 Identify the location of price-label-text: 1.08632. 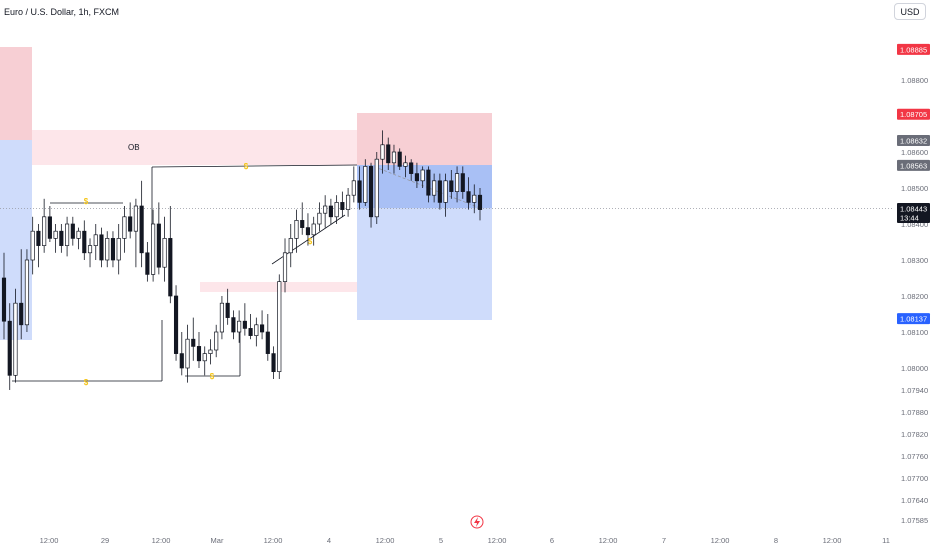
(913, 140).